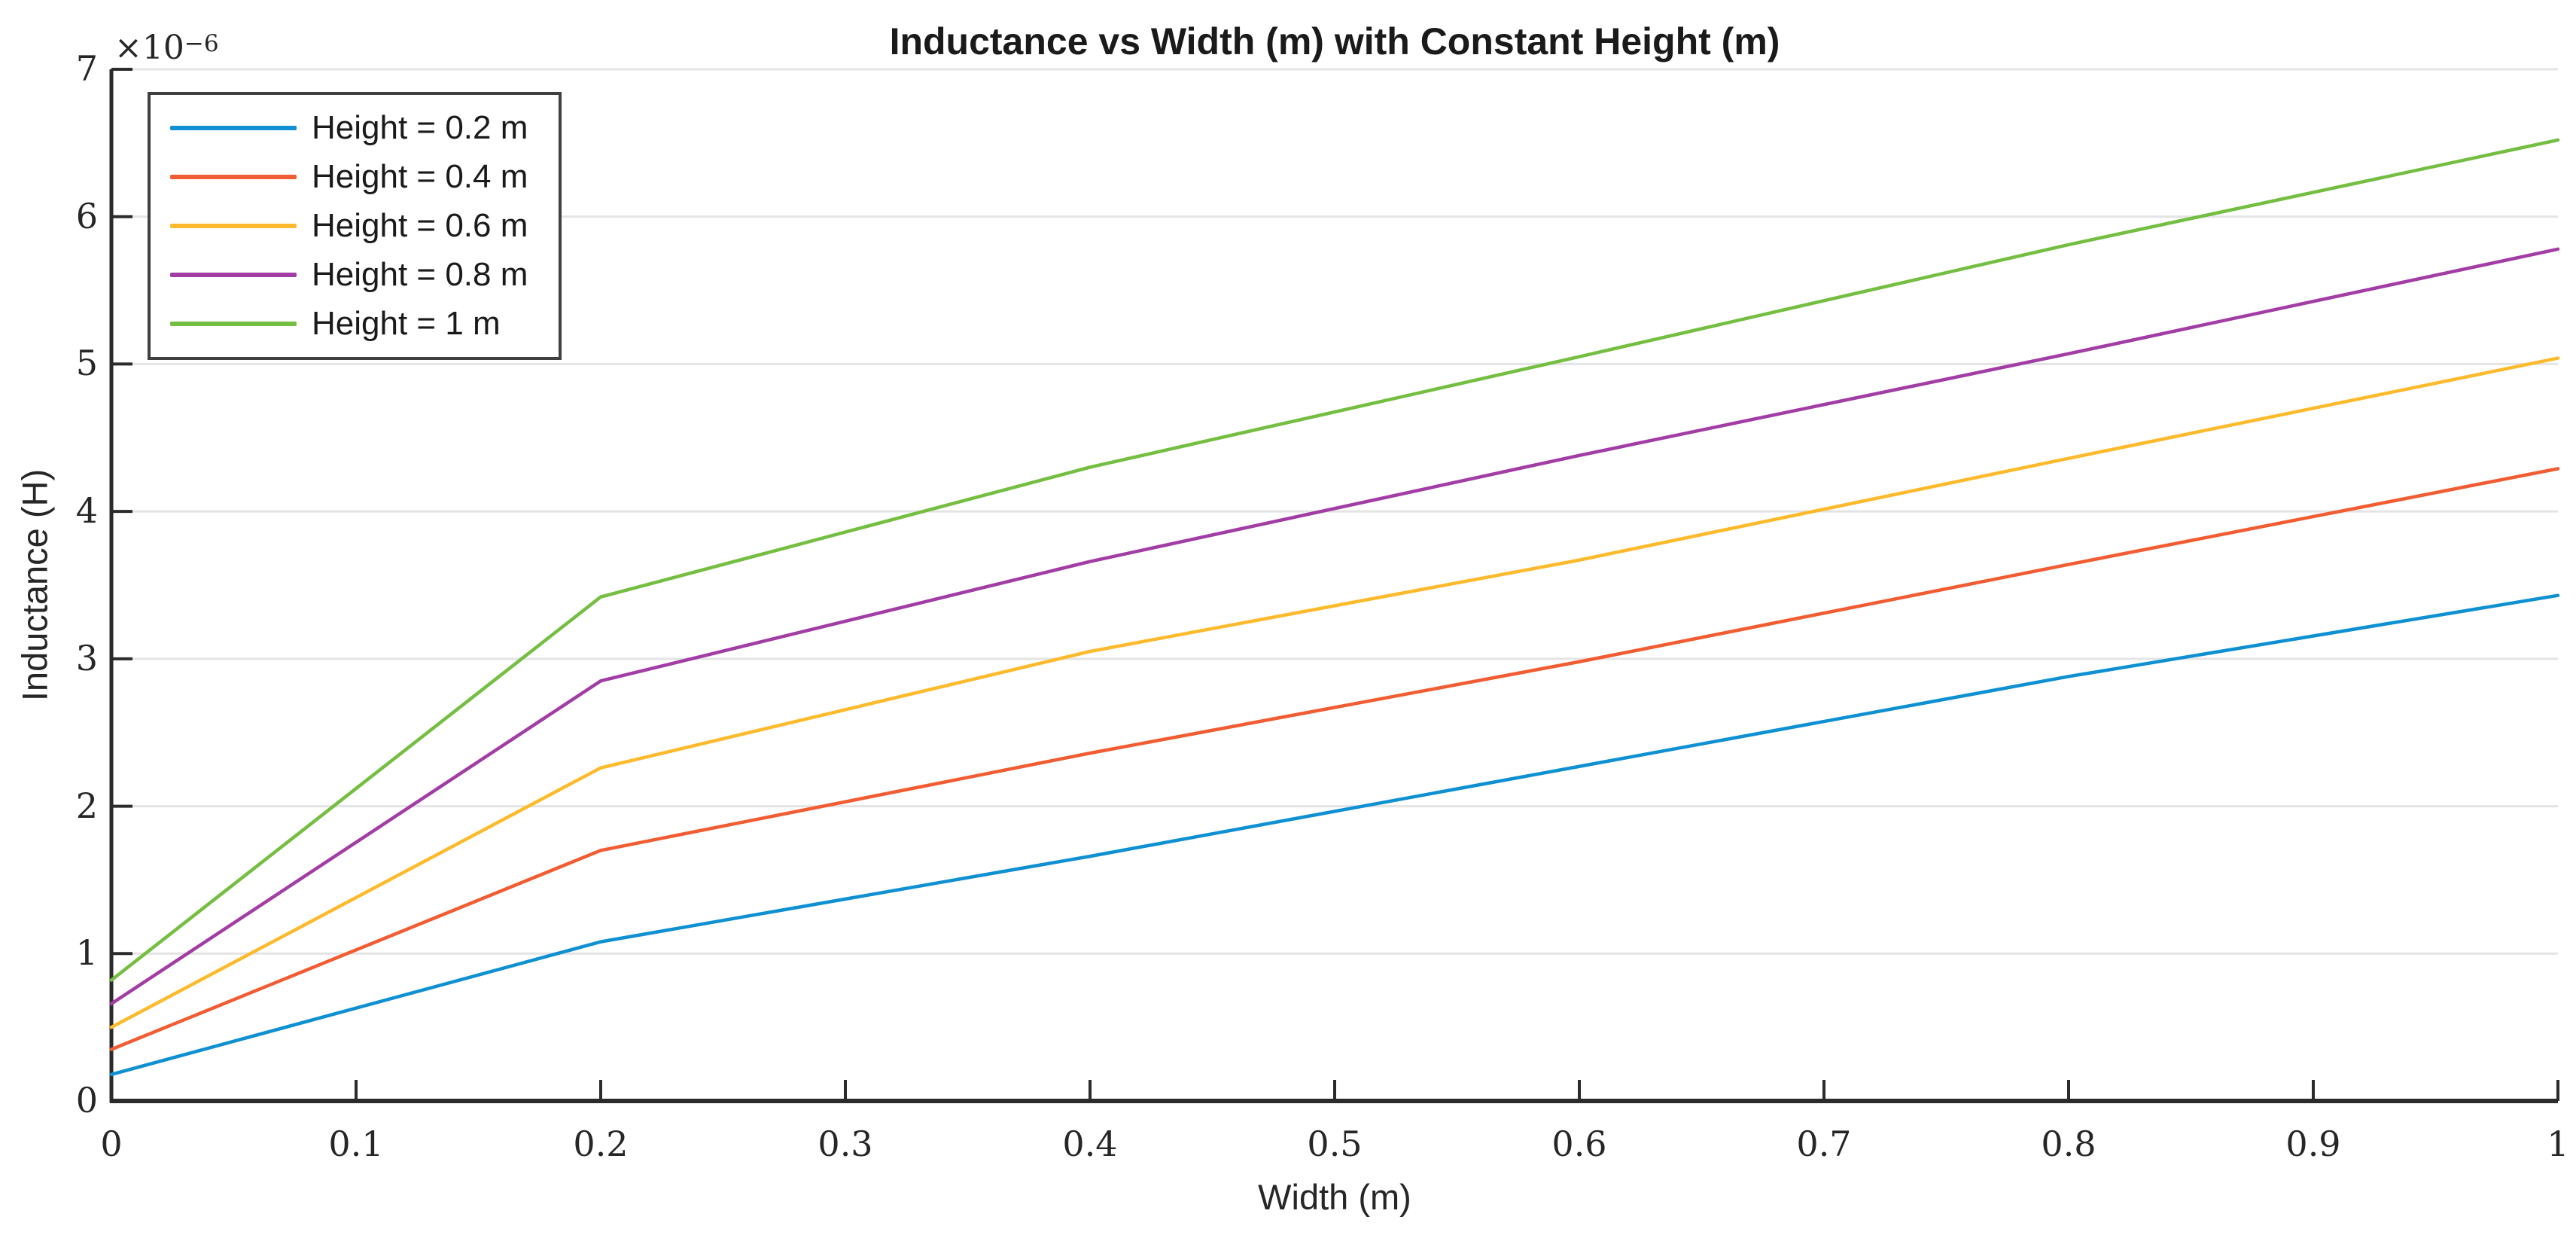  What do you see at coordinates (420, 177) in the screenshot?
I see `legend-entry-label: Height = 0.4 m` at bounding box center [420, 177].